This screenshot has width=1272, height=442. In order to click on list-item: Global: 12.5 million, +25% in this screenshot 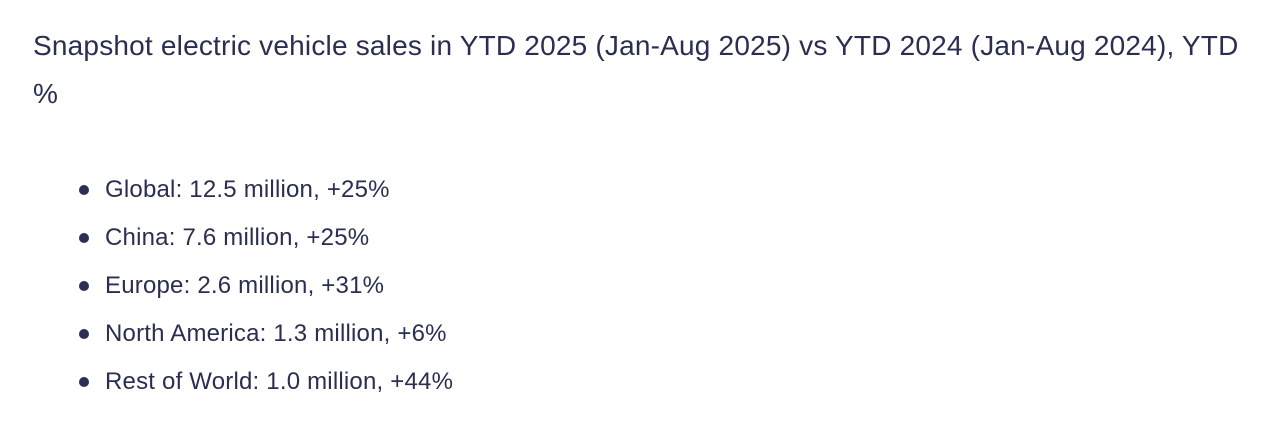, I will do `click(638, 190)`.